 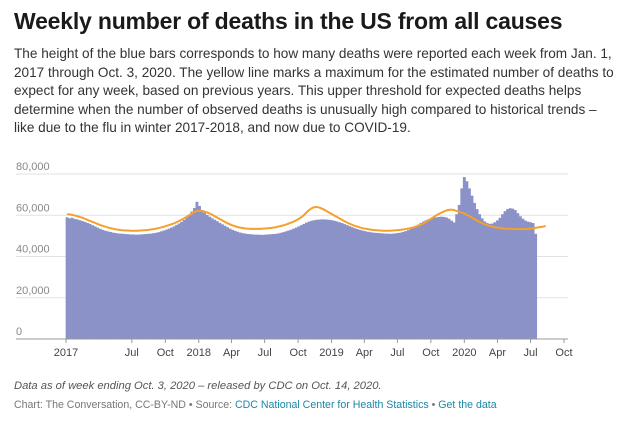 I want to click on x-tick-label: 2018, so click(x=199, y=353).